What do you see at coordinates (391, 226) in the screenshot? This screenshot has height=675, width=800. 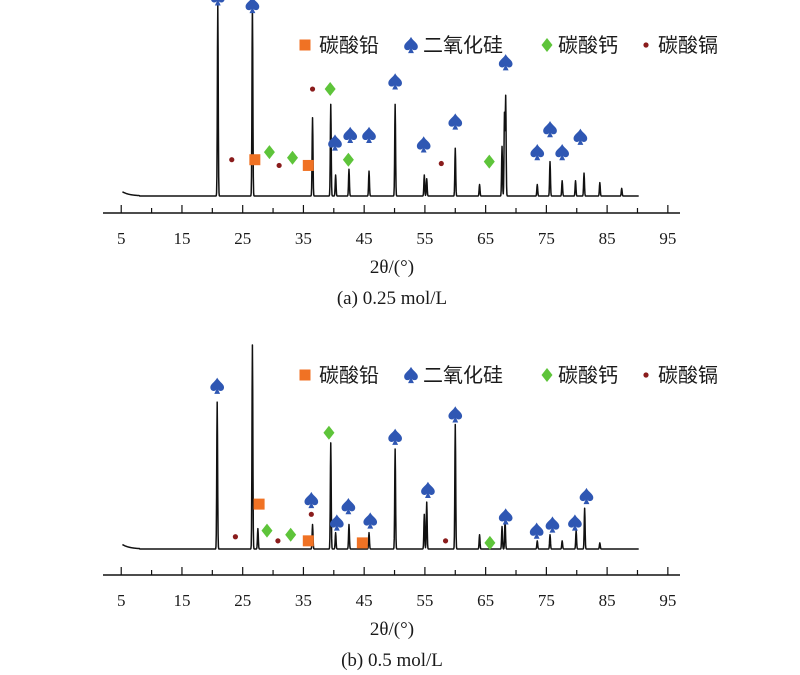 I see `x-axis-a: 5 15 25 35 45 55 65 75 85 95` at bounding box center [391, 226].